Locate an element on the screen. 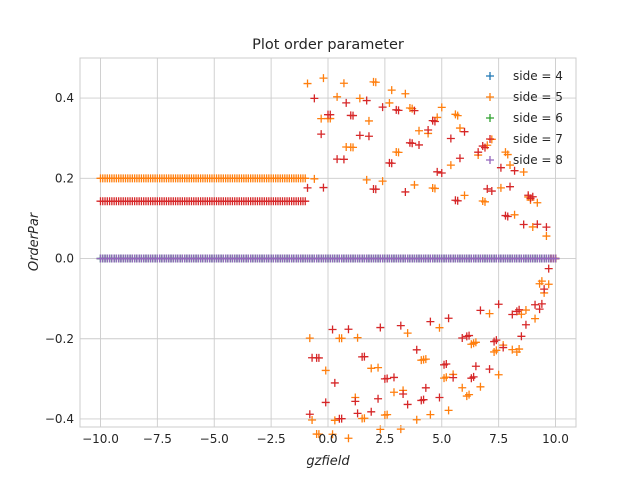 The height and width of the screenshot is (480, 640). x-tick-label: 7.5 is located at coordinates (498, 439).